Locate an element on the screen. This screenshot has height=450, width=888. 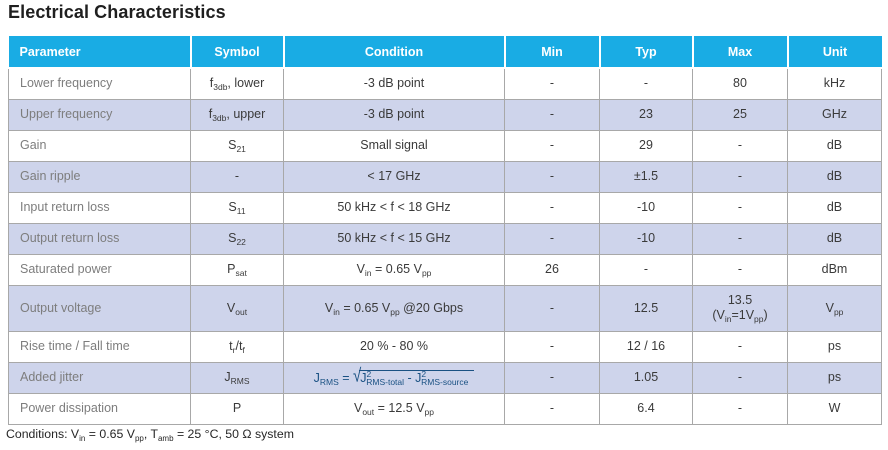
cell-unit: ps is located at coordinates (834, 377).